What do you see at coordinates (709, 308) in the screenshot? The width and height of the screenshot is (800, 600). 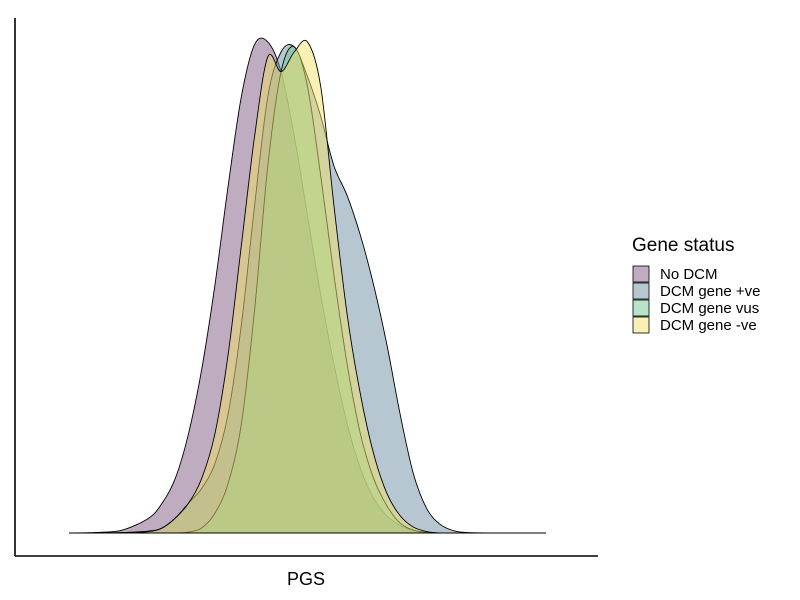 I see `legend-label-dcm-gene-vus: DCM gene vus` at bounding box center [709, 308].